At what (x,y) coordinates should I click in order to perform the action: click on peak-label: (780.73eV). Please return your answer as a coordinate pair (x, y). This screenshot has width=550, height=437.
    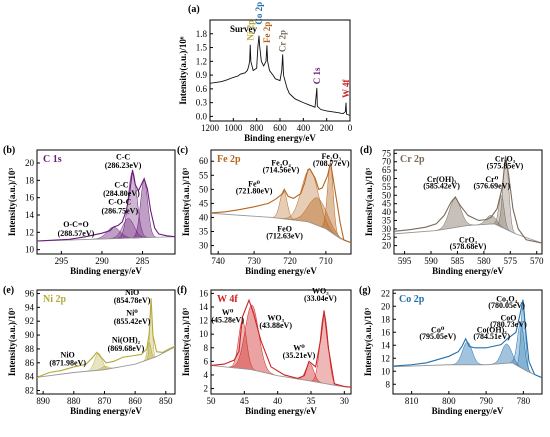
    Looking at the image, I should click on (508, 324).